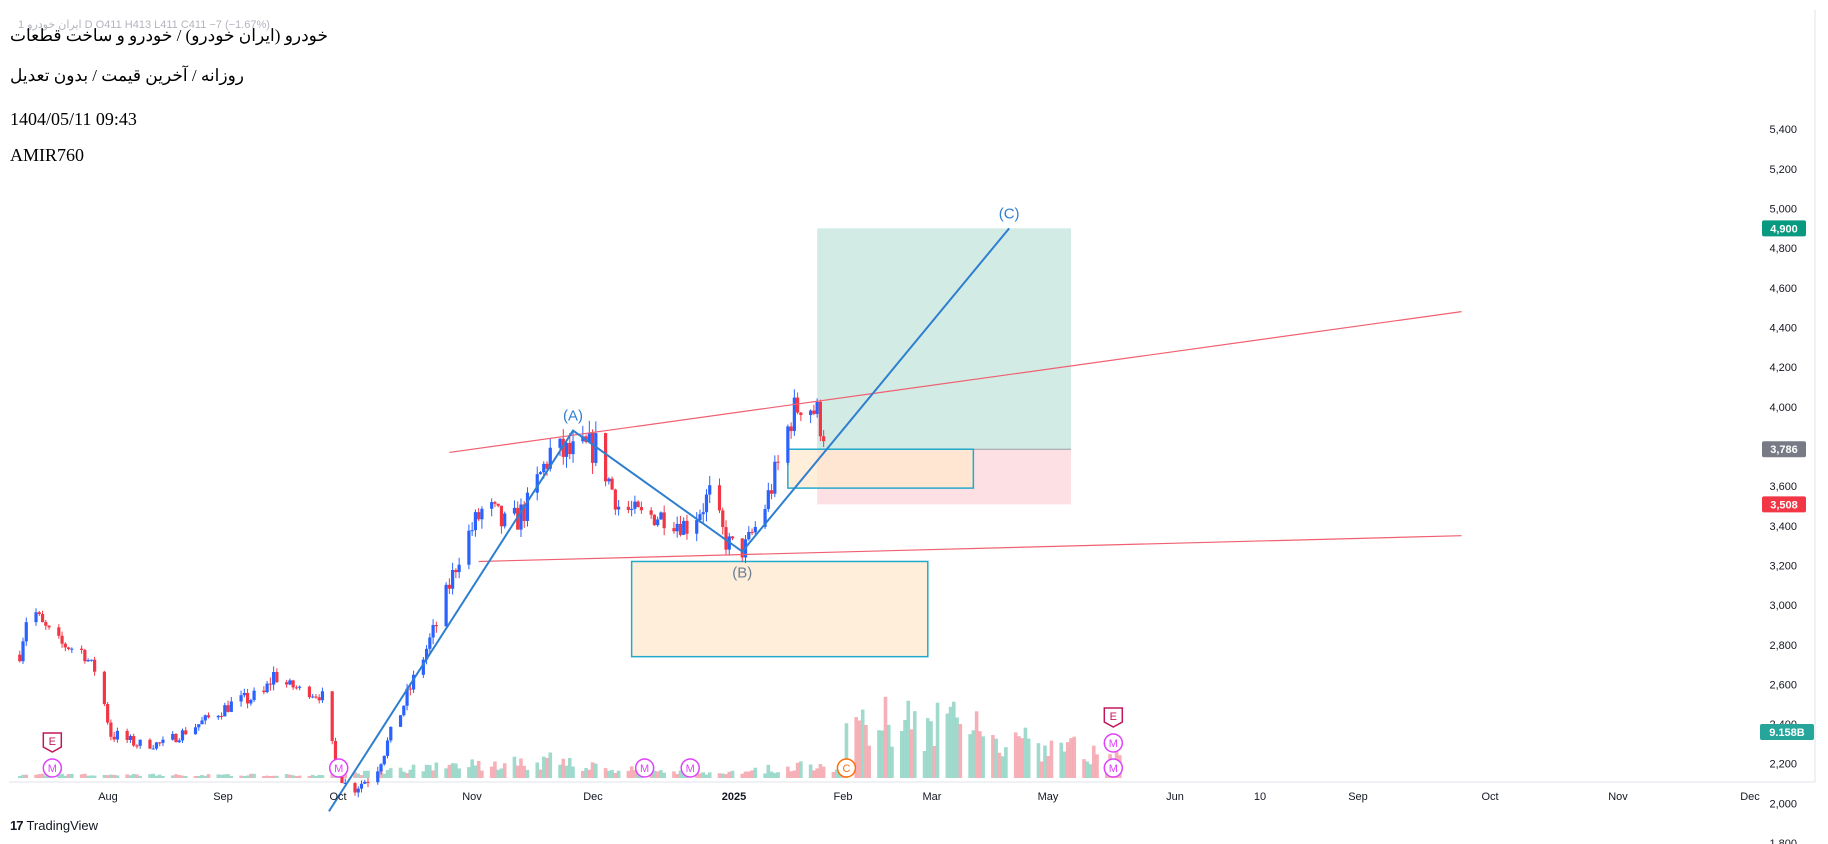 This screenshot has width=1828, height=844. I want to click on zones-layer, so click(850, 443).